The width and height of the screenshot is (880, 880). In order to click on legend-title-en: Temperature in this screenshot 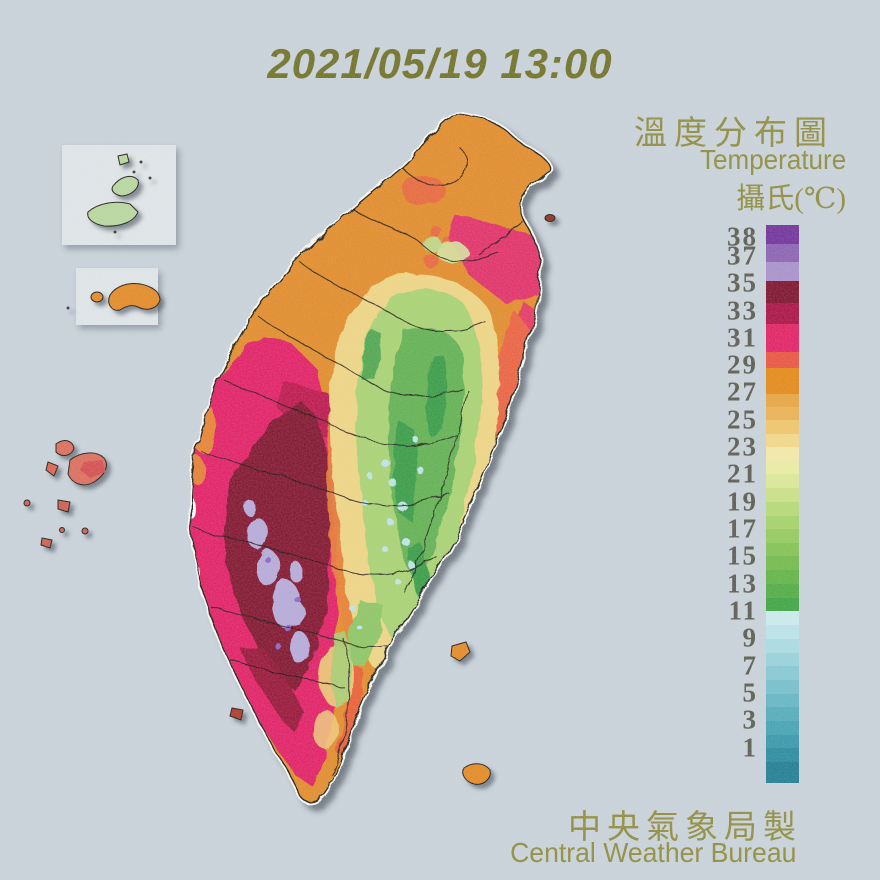, I will do `click(772, 159)`.